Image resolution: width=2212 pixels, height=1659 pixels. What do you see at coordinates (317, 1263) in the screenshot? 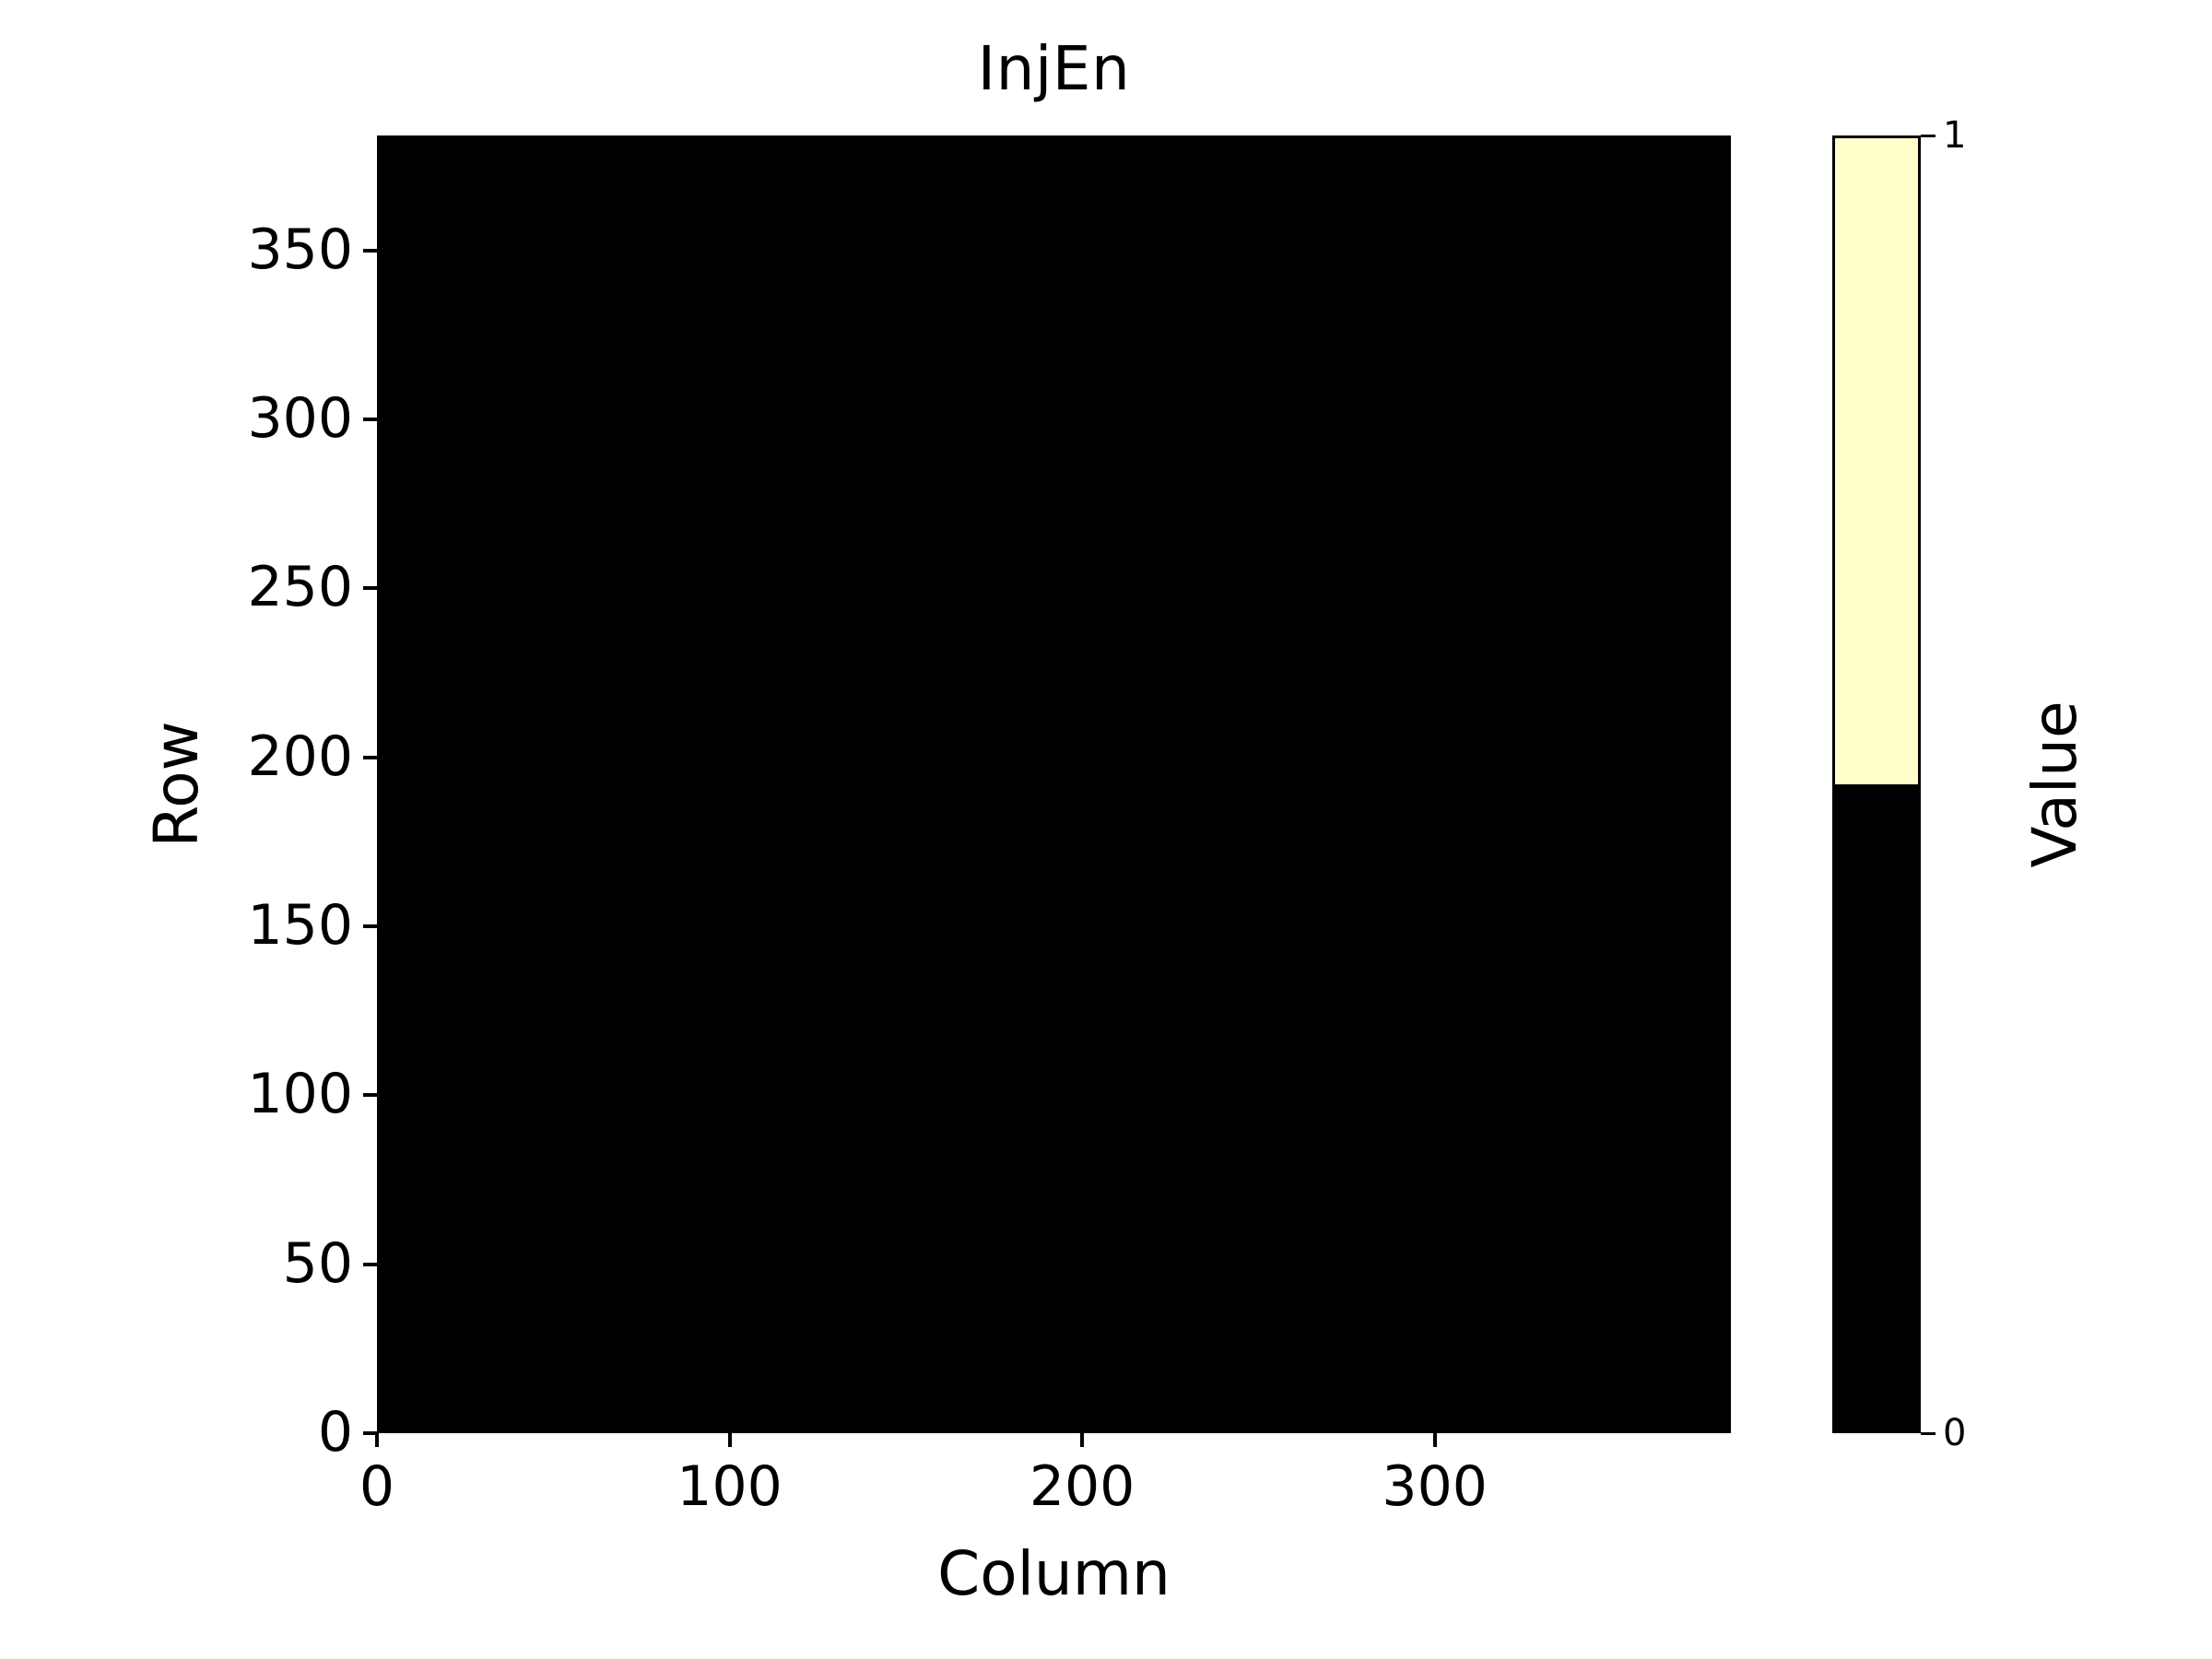
I see `y-tick-label: 50` at bounding box center [317, 1263].